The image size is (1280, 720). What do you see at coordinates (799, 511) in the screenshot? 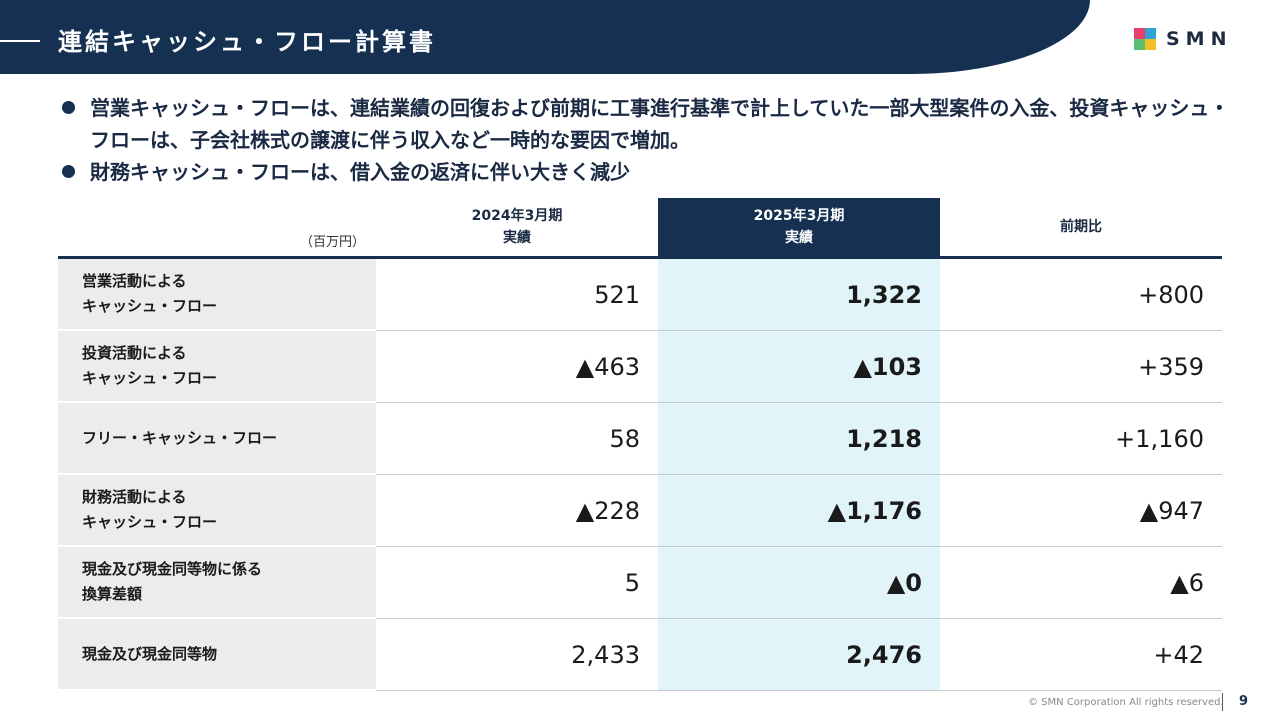
I see `cell-2025: ▲1,176` at bounding box center [799, 511].